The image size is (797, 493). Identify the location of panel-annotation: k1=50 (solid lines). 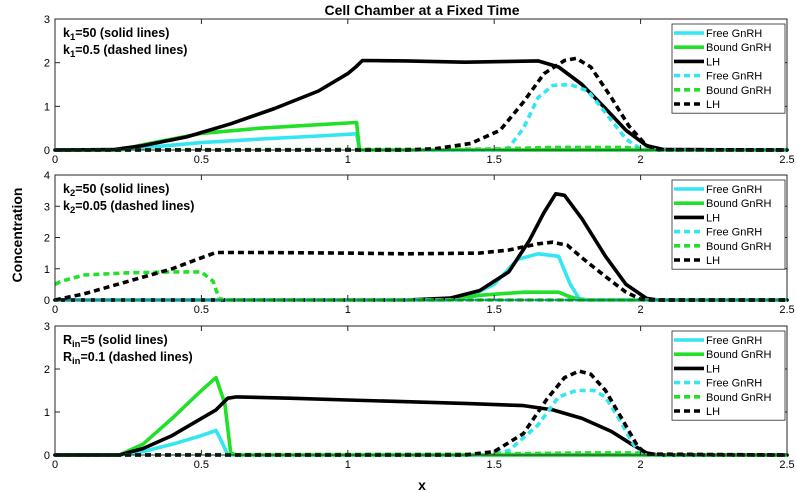
(116, 34).